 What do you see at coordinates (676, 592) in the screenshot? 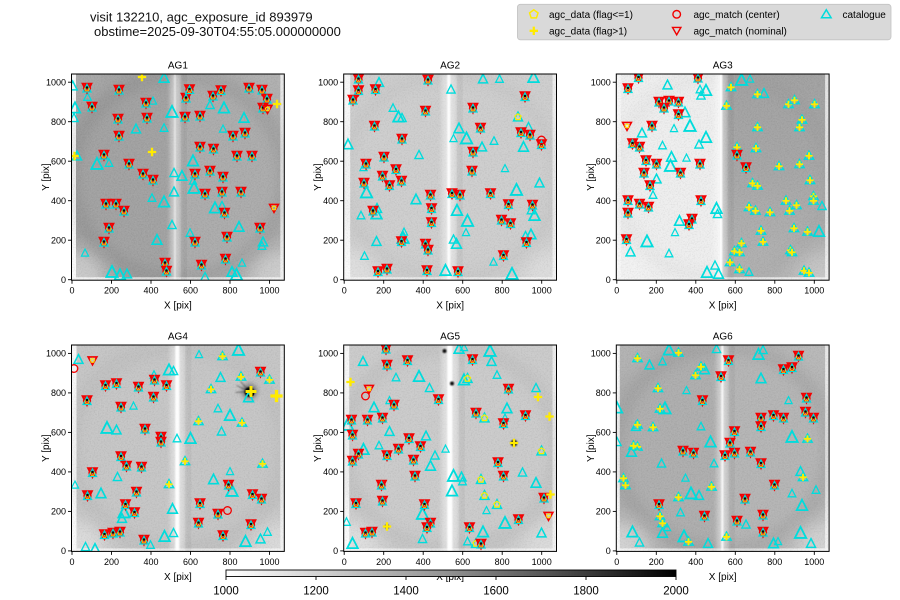
I see `svg-text: 2000` at bounding box center [676, 592].